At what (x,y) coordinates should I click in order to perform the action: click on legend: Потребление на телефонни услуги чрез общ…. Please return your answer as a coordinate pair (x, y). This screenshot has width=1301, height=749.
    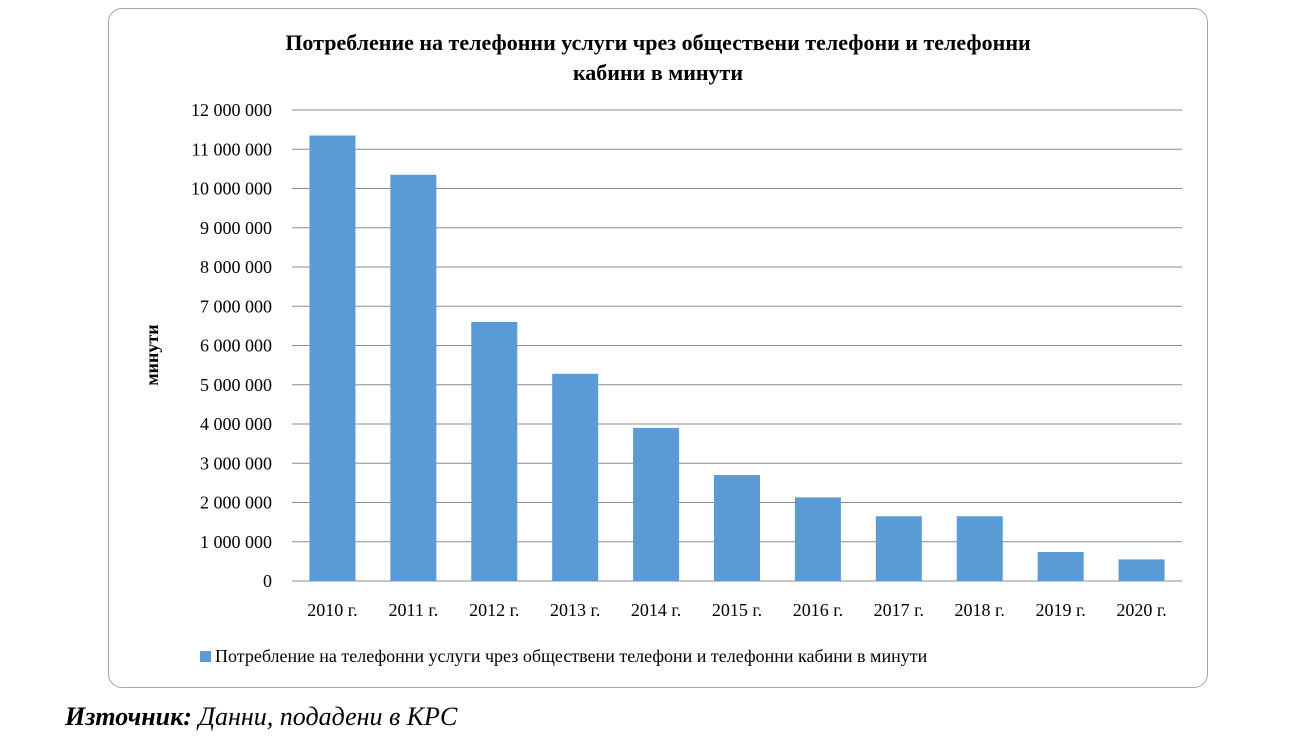
    Looking at the image, I should click on (563, 656).